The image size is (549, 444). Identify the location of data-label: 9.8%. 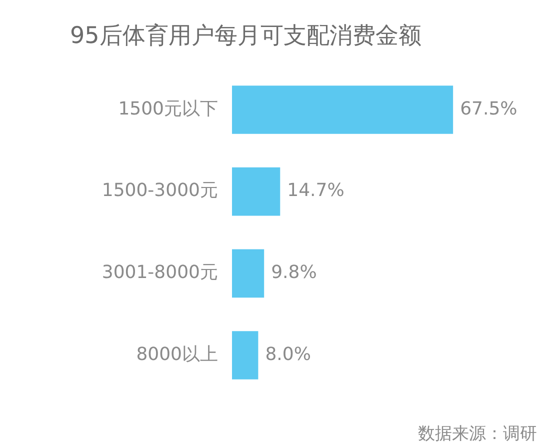
(294, 273).